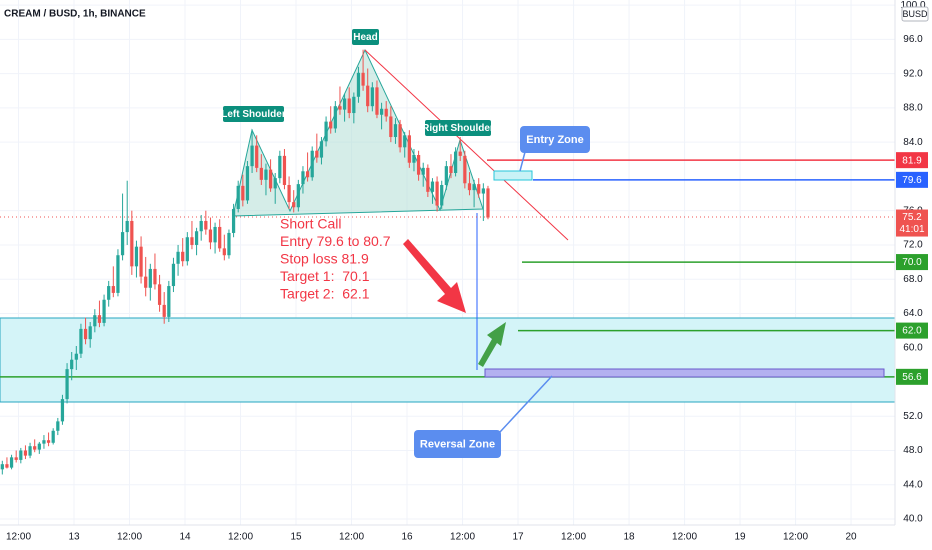 This screenshot has width=932, height=550. I want to click on call-line: Target 1: 70.1, so click(325, 276).